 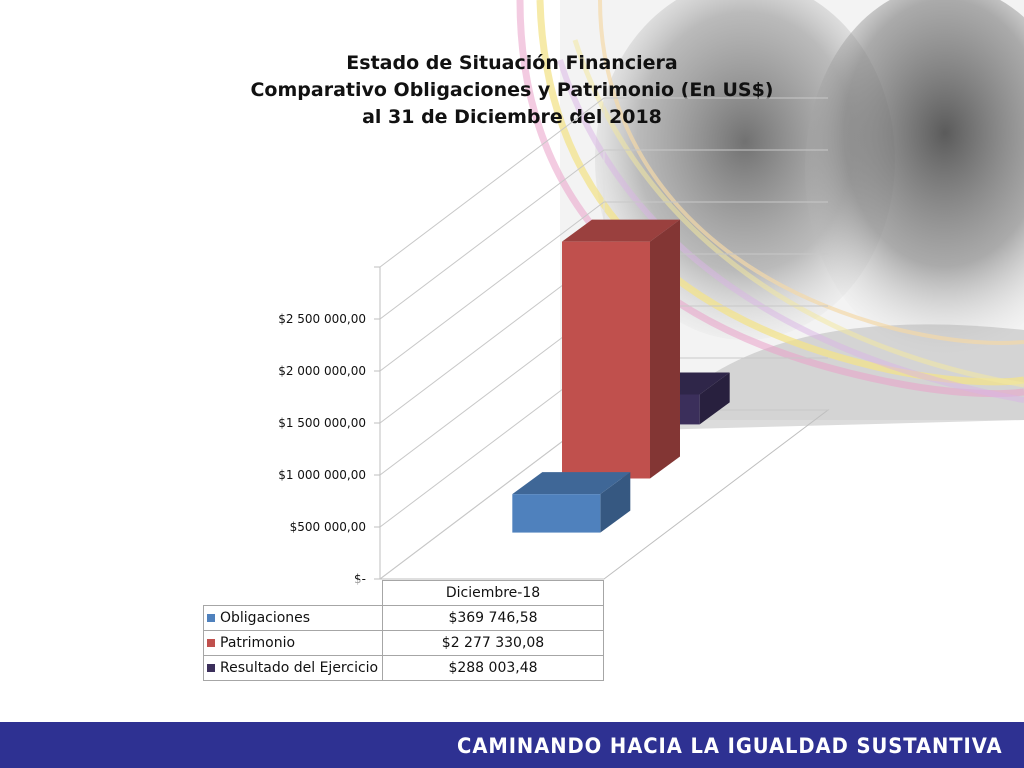 What do you see at coordinates (299, 668) in the screenshot?
I see `legend-label: Resultado del Ejercicio` at bounding box center [299, 668].